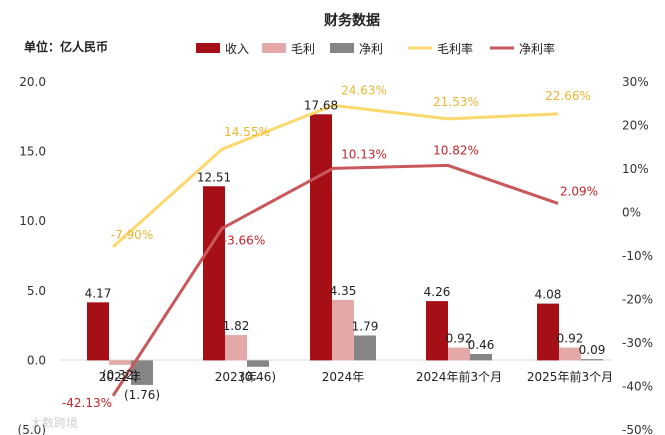 The height and width of the screenshot is (435, 665). What do you see at coordinates (120, 362) in the screenshot?
I see `bar-毛利-0` at bounding box center [120, 362].